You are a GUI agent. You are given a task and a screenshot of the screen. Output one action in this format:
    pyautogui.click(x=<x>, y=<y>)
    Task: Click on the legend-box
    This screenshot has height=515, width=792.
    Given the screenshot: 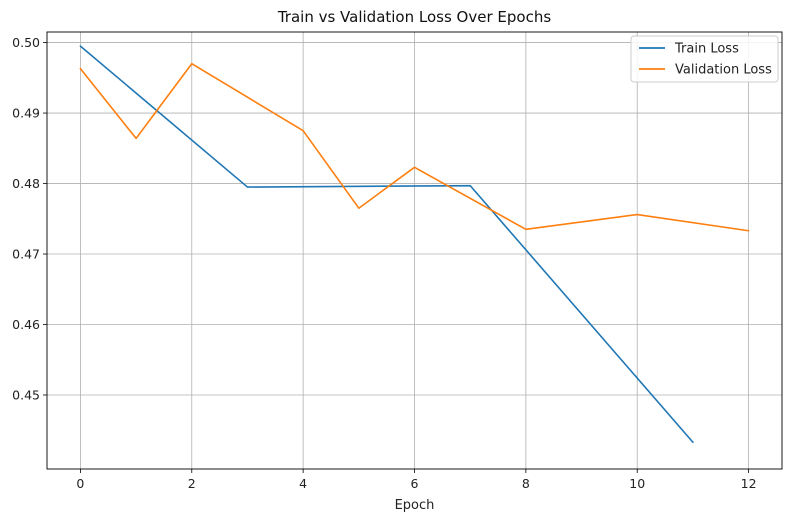 What is the action you would take?
    pyautogui.click(x=704, y=59)
    